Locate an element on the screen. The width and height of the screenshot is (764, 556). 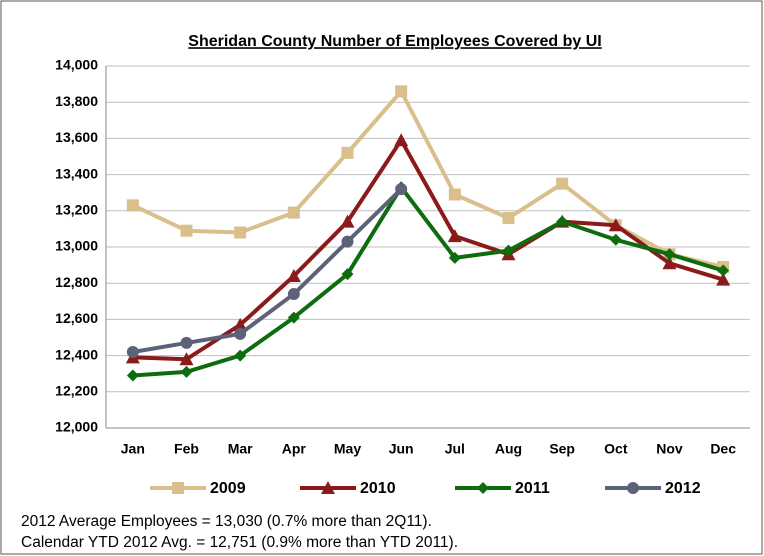
legend-label: 2009 is located at coordinates (228, 488).